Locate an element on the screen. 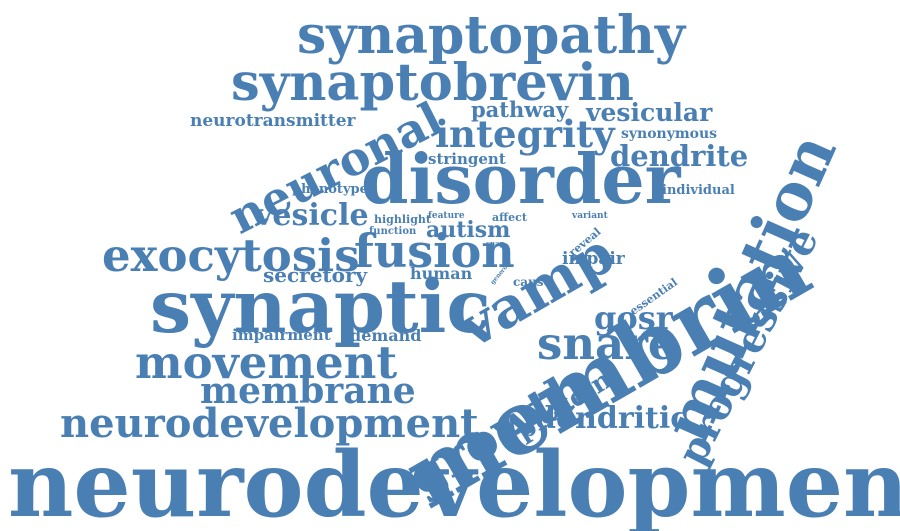  word-membrane: membrane is located at coordinates (308, 391).